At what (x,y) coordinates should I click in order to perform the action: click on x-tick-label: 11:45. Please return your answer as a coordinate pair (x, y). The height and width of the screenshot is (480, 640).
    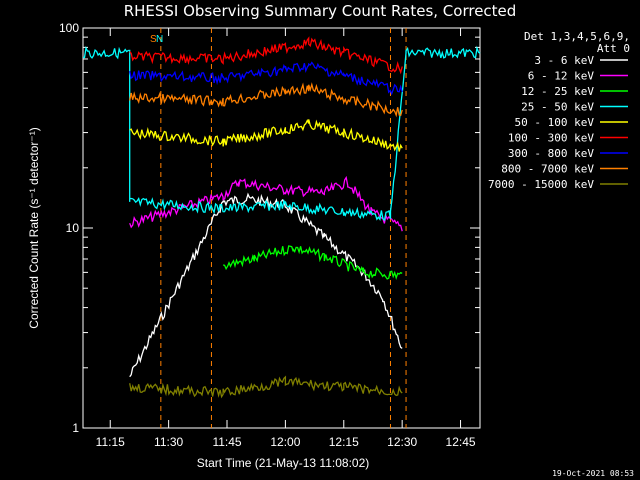
    Looking at the image, I should click on (226, 442).